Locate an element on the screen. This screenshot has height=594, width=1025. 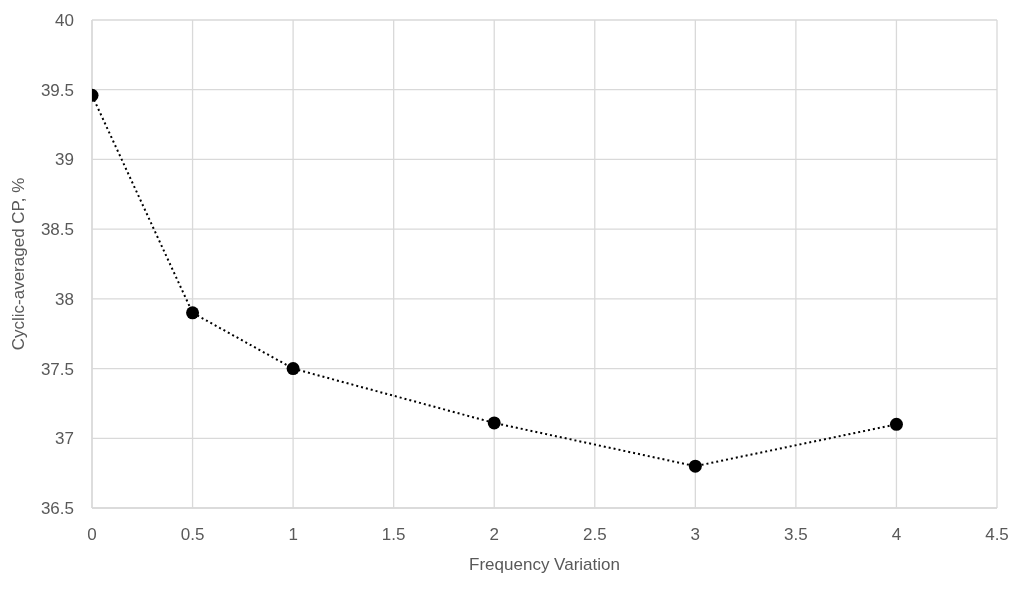
y-tick-label: 40 is located at coordinates (64, 21).